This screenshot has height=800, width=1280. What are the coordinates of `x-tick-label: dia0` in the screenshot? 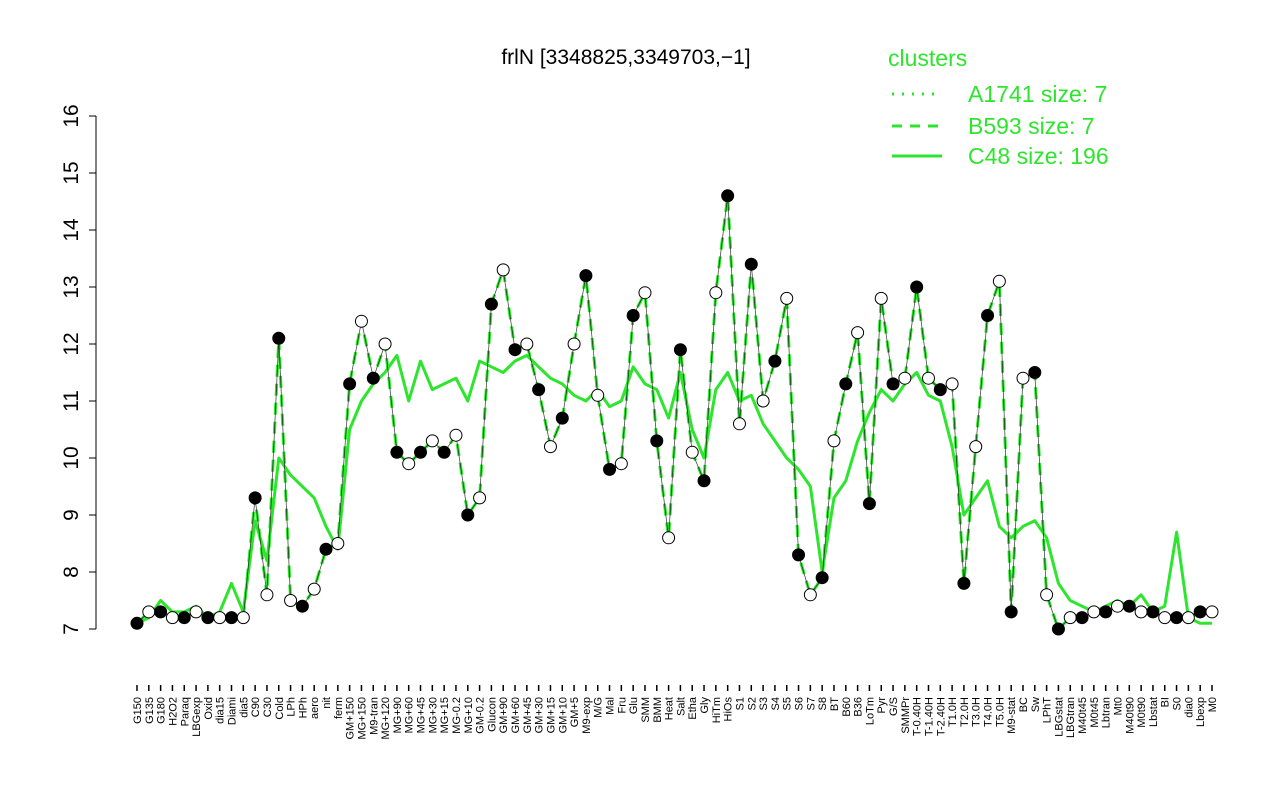 It's located at (1189, 707).